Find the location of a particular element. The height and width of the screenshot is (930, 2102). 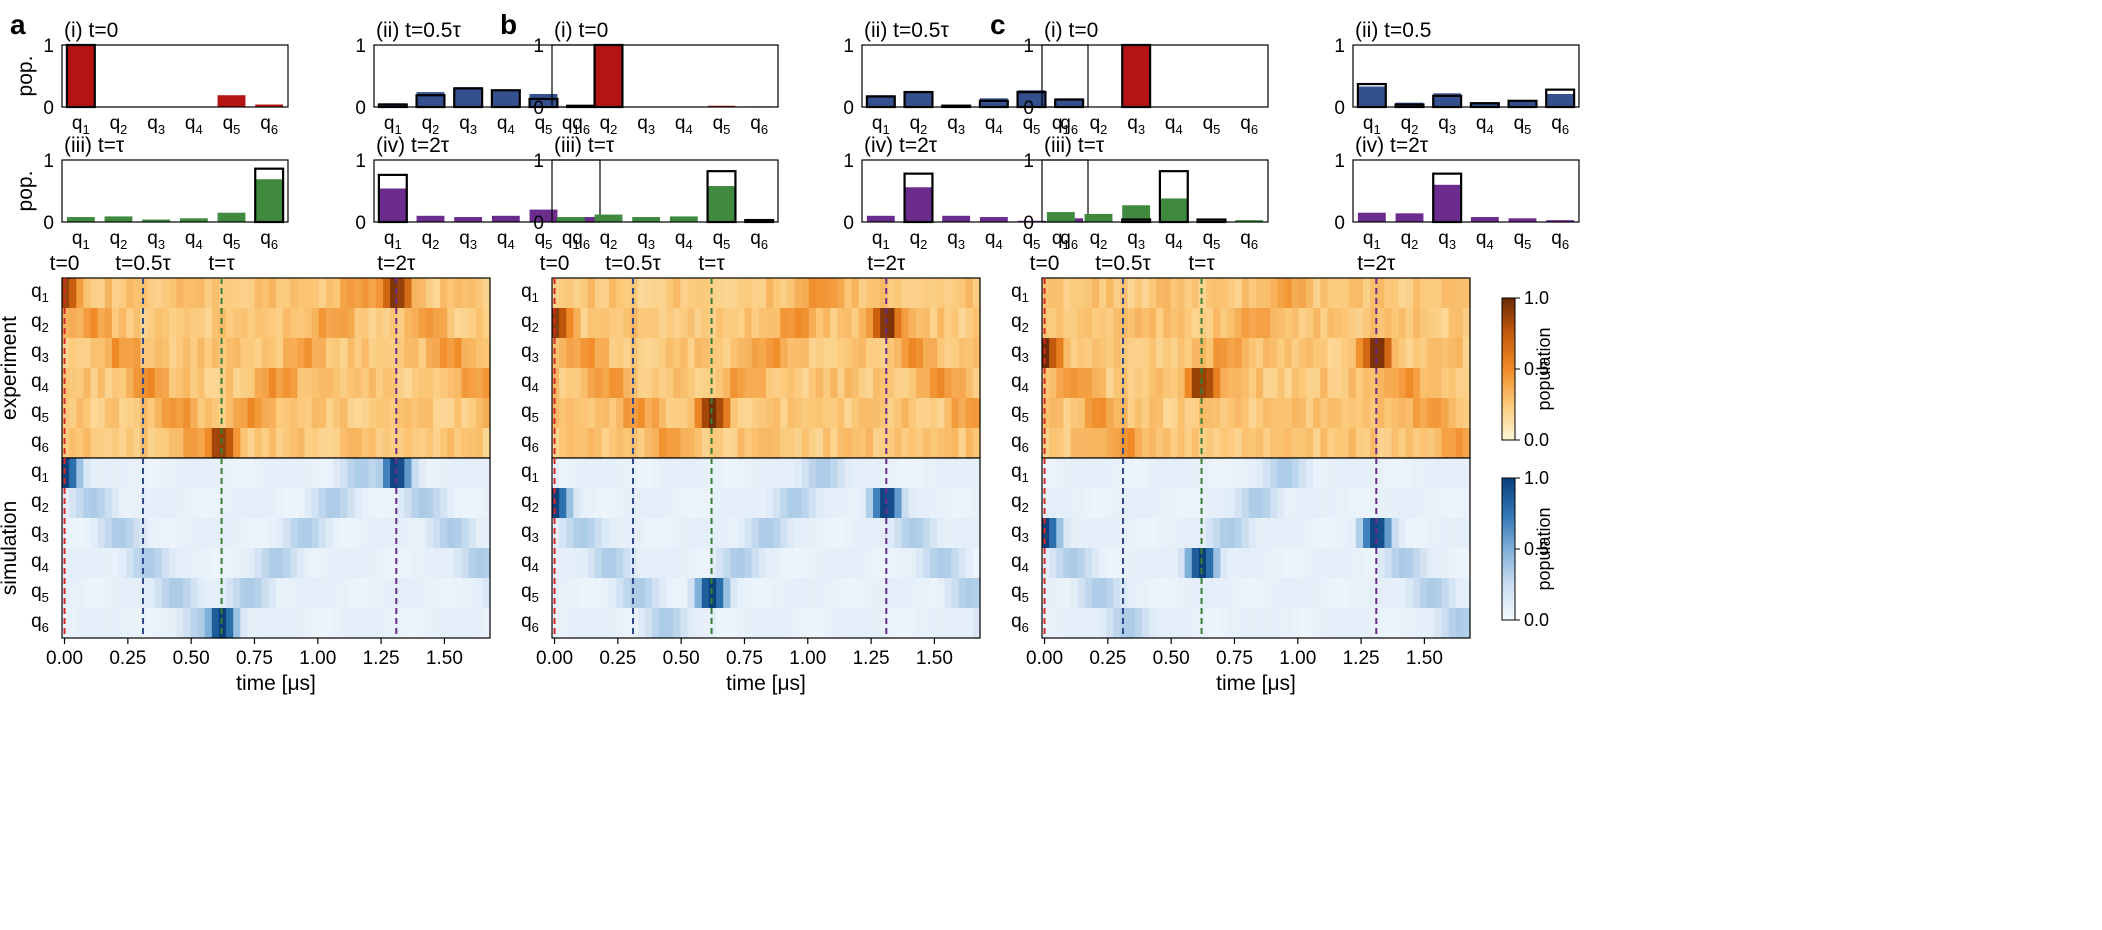

qubit-tick-label: q2 is located at coordinates (1099, 240).